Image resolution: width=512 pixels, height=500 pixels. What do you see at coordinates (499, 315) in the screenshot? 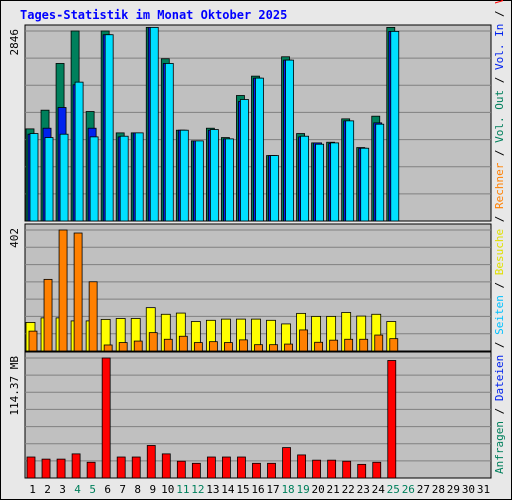
I see `side-legend-item: Seiten` at bounding box center [499, 315].